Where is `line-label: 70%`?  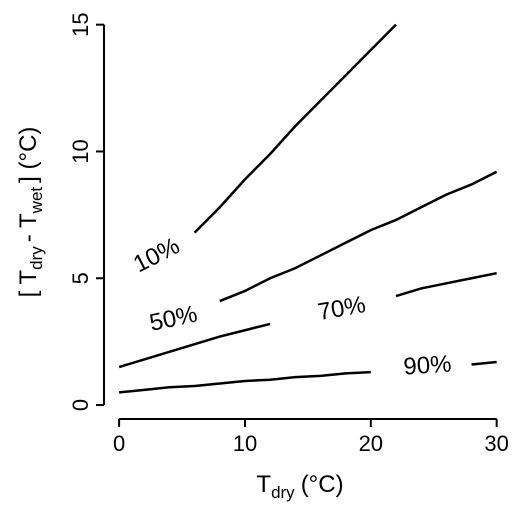
line-label: 70% is located at coordinates (342, 308).